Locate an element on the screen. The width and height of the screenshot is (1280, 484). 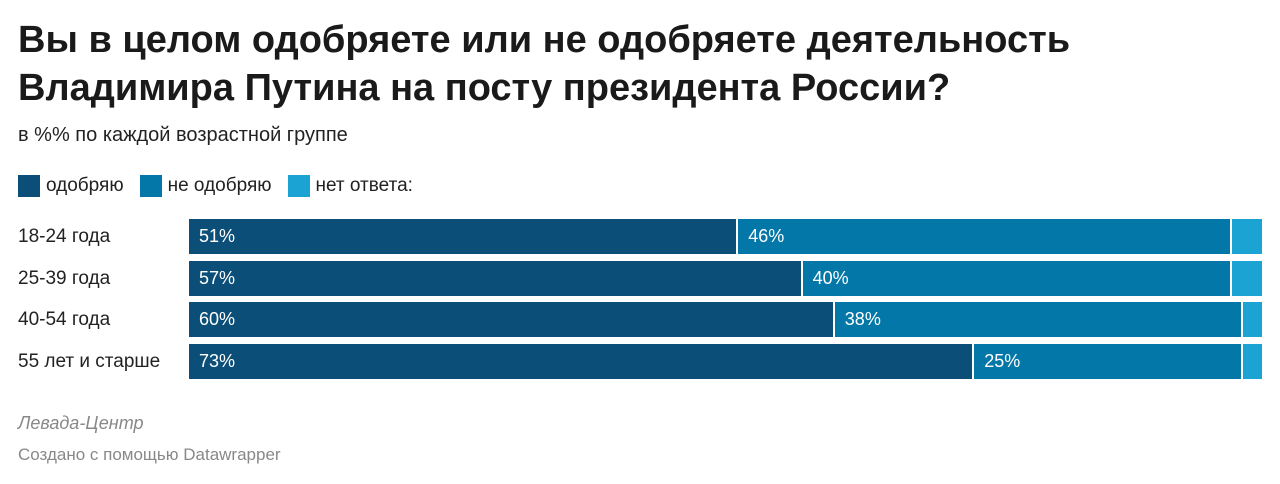
legend-swatch-disapprove is located at coordinates (150, 186).